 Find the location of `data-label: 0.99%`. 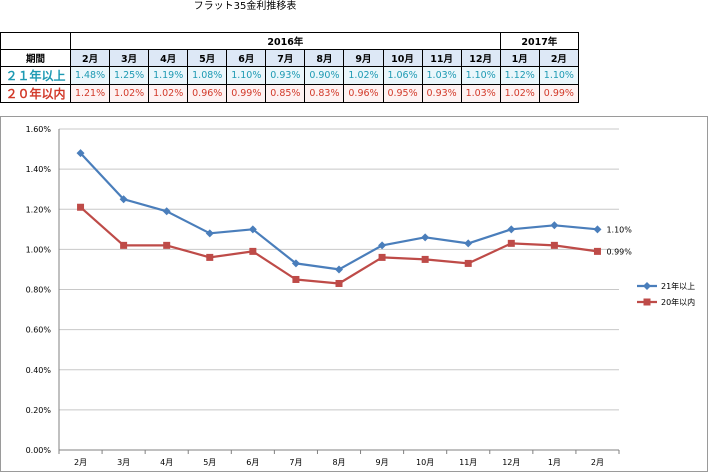

data-label: 0.99% is located at coordinates (619, 251).